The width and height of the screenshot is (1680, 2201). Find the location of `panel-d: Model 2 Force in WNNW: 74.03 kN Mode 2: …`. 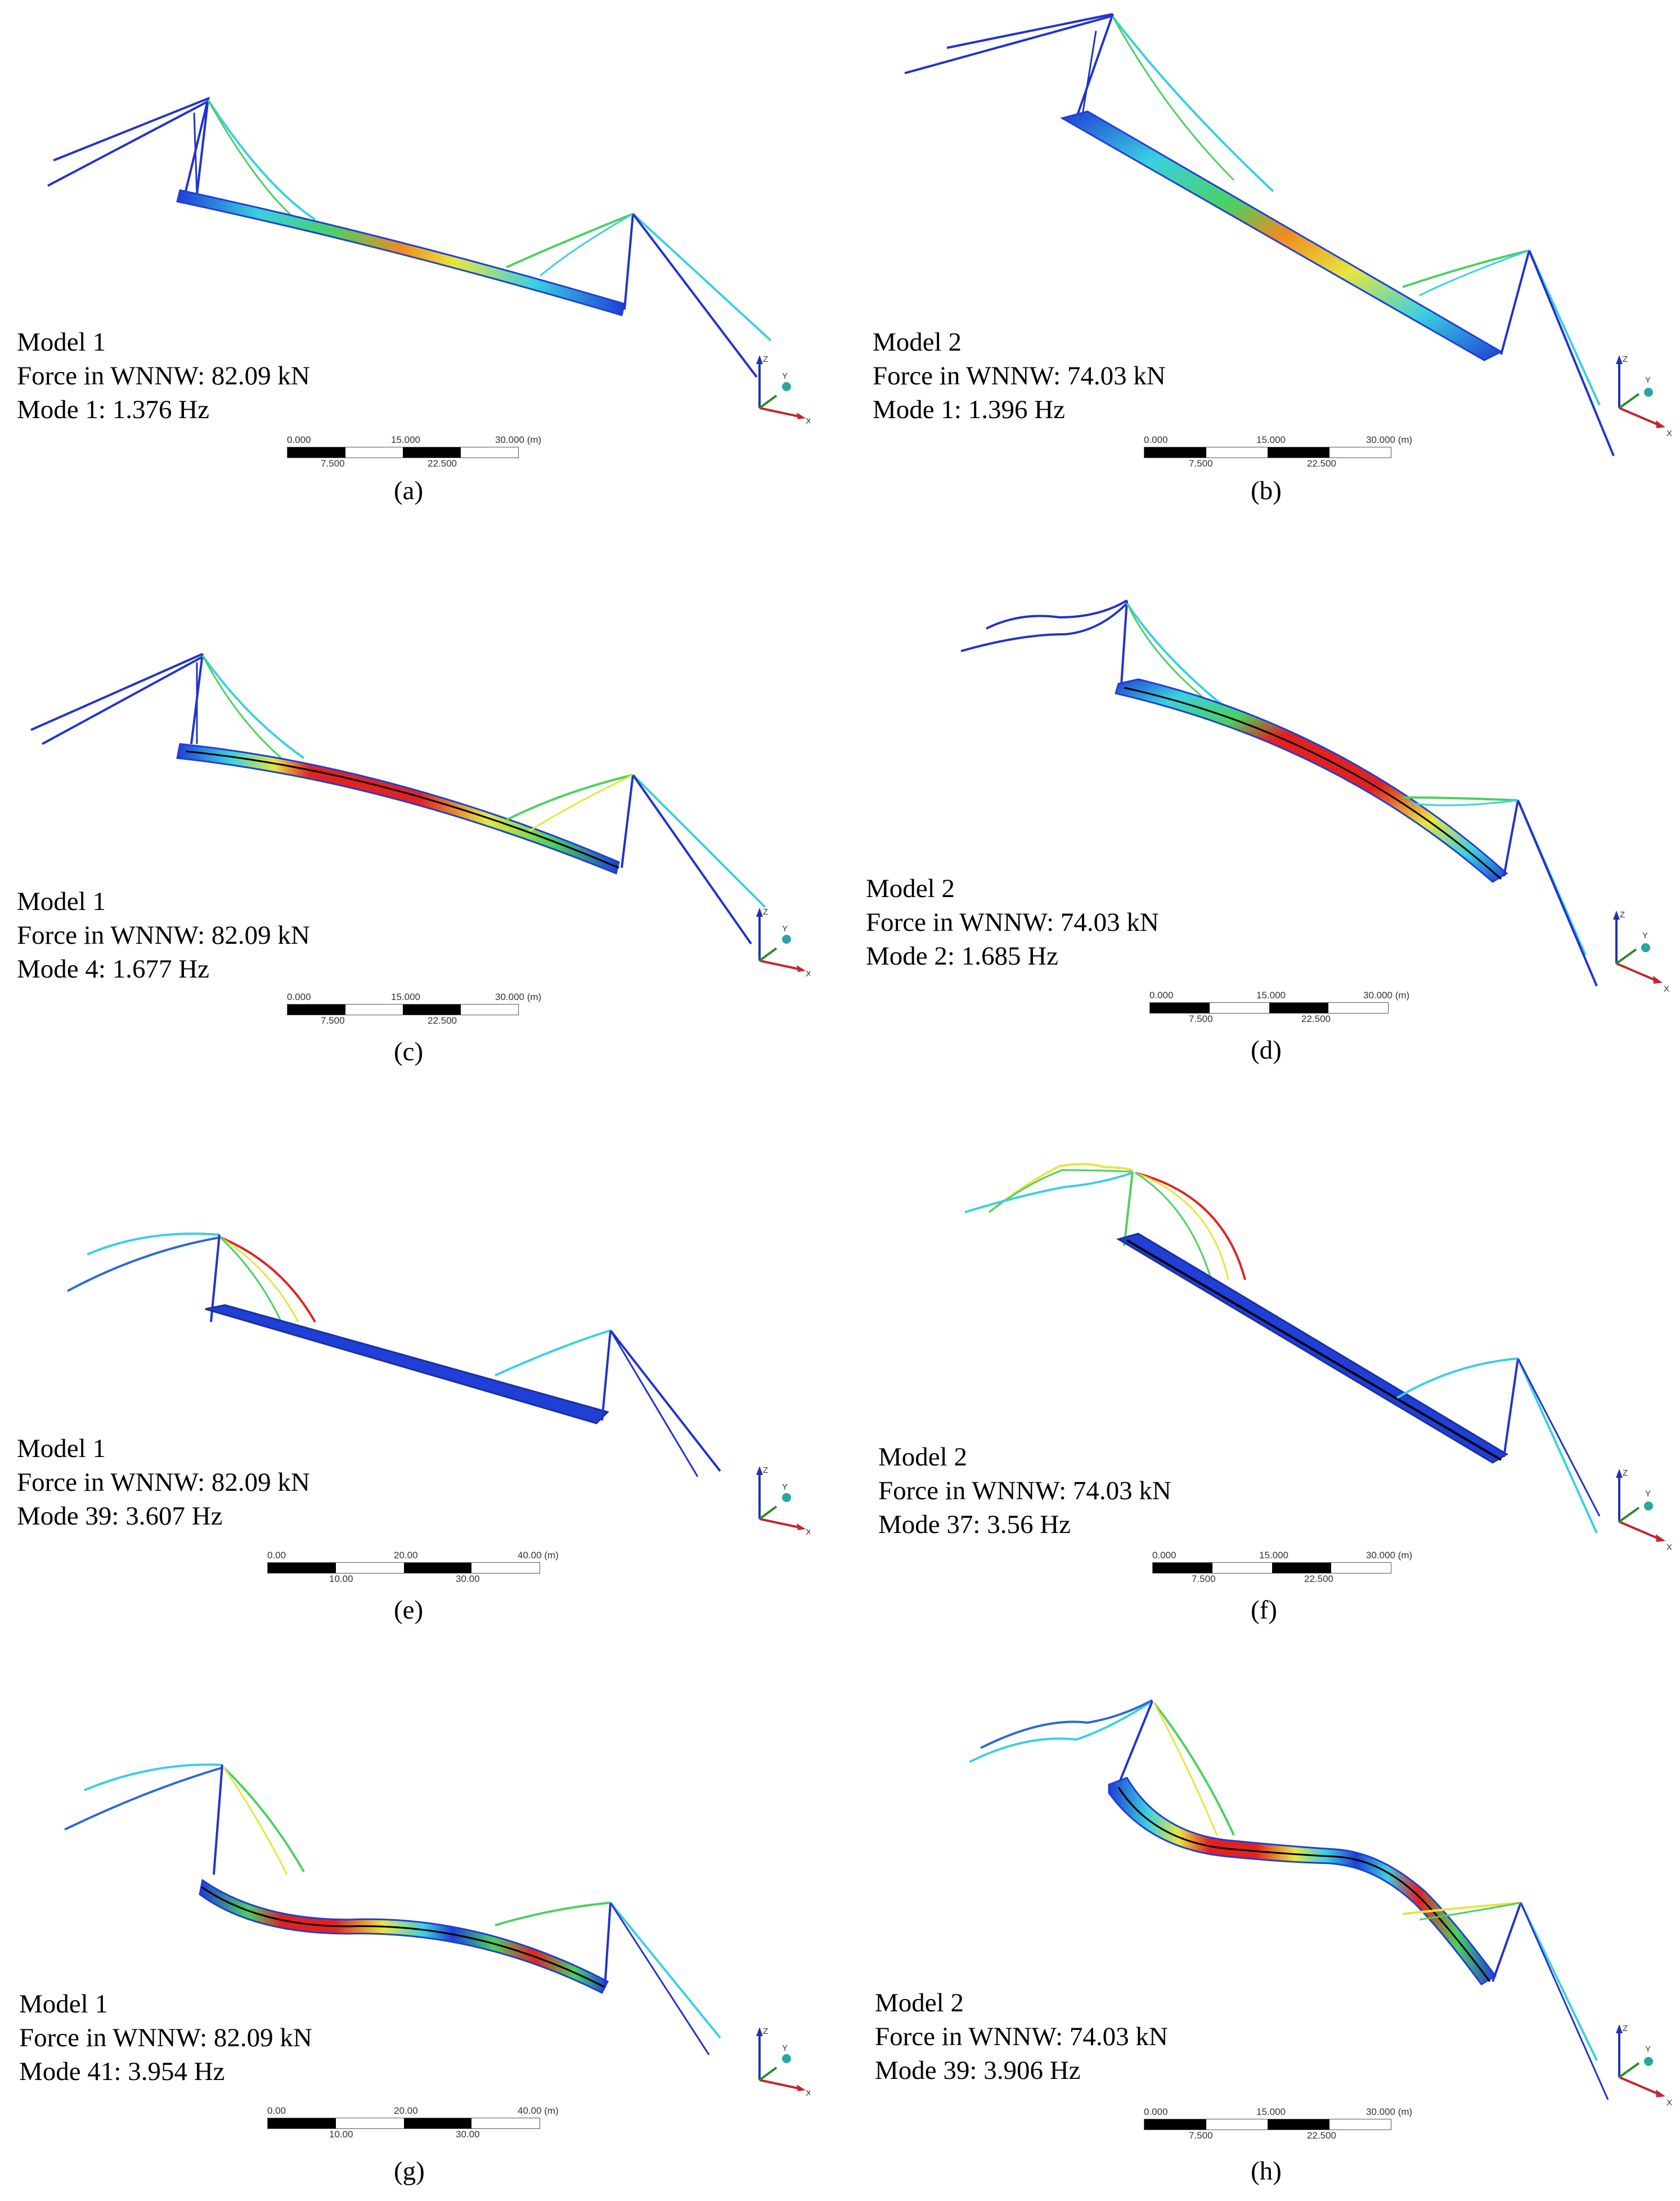

panel-d: Model 2 Force in WNNW: 74.03 kN Mode 2: … is located at coordinates (1260, 825).